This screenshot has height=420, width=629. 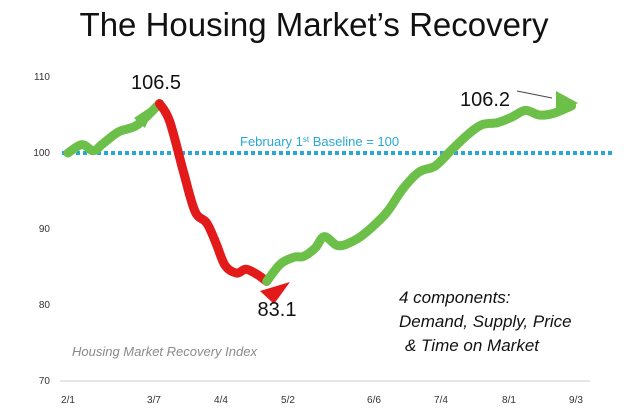 What do you see at coordinates (472, 345) in the screenshot?
I see `note-line: & Time on Market` at bounding box center [472, 345].